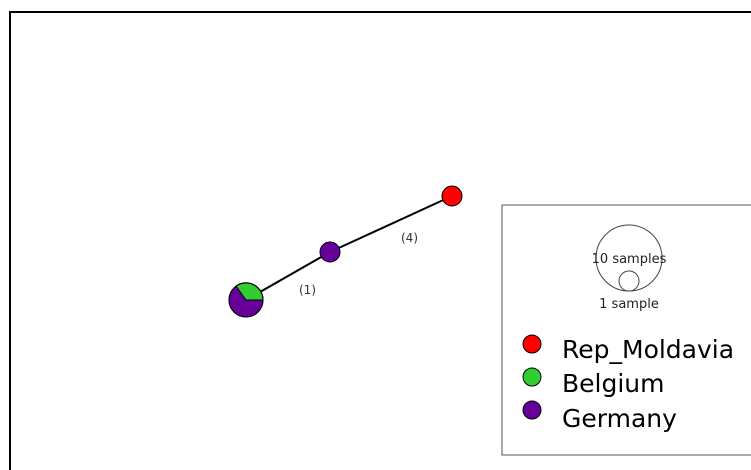 The image size is (751, 470). What do you see at coordinates (307, 290) in the screenshot?
I see `edge-label-mutations-1: (1)` at bounding box center [307, 290].